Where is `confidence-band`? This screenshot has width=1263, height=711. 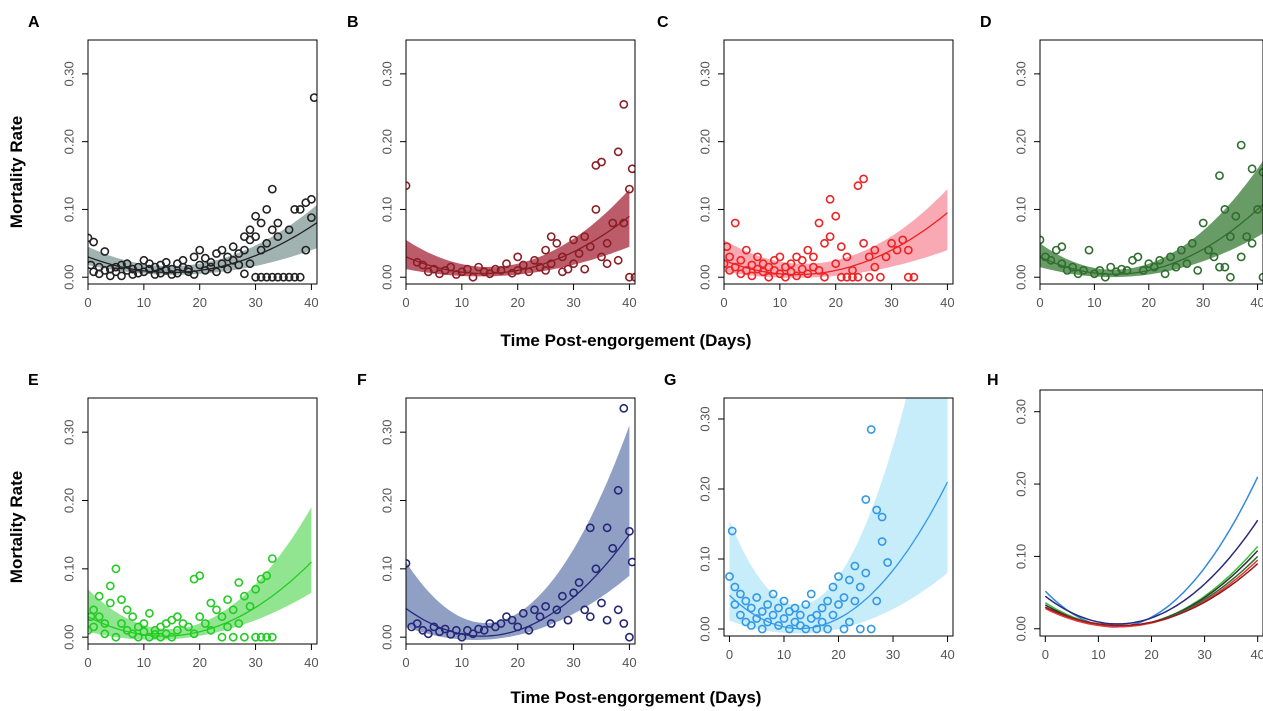
confidence-band is located at coordinates (1151, 219).